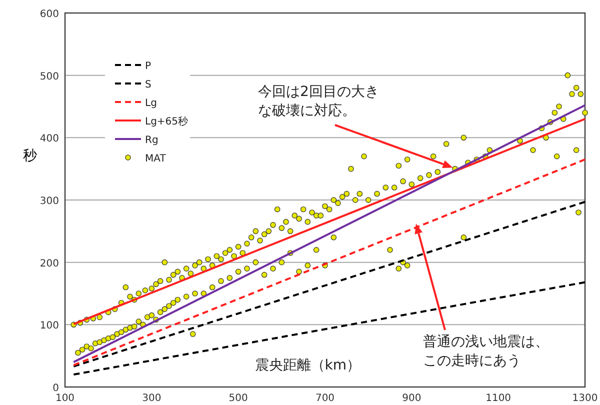 The image size is (600, 405). What do you see at coordinates (325, 398) in the screenshot?
I see `x-tick-label: 700` at bounding box center [325, 398].